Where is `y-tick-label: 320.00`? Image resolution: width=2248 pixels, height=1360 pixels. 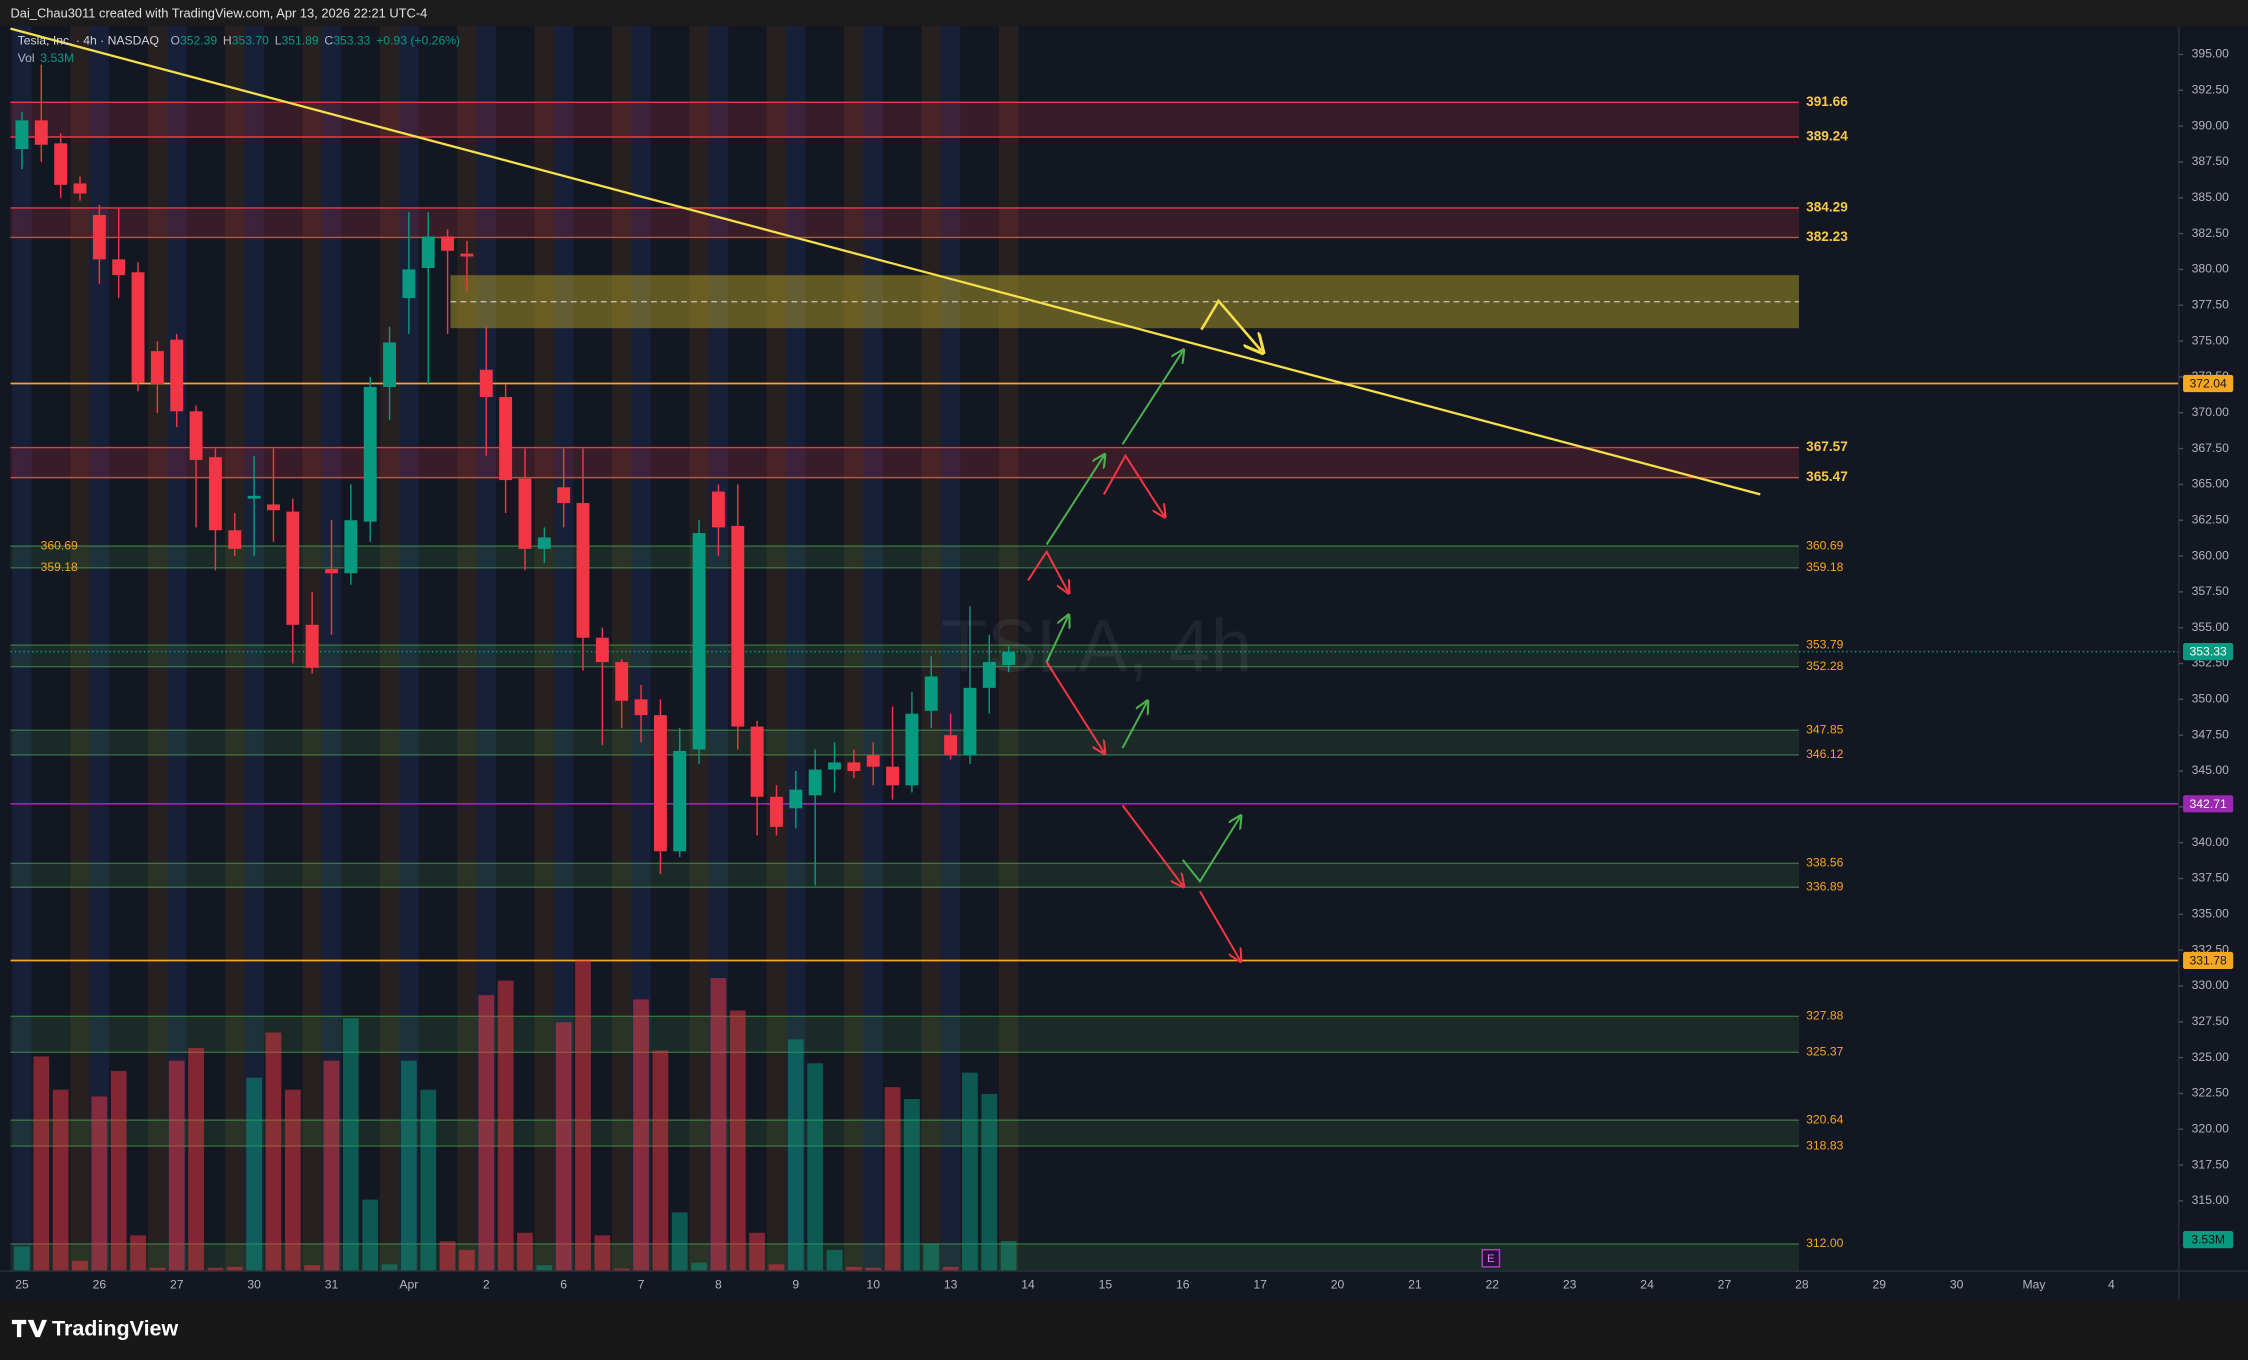 y-tick-label: 320.00 is located at coordinates (2210, 1128).